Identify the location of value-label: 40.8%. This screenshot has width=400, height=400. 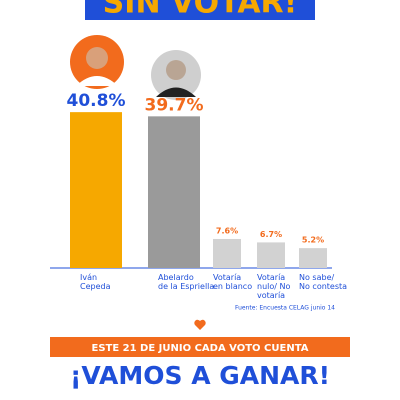
(96, 101).